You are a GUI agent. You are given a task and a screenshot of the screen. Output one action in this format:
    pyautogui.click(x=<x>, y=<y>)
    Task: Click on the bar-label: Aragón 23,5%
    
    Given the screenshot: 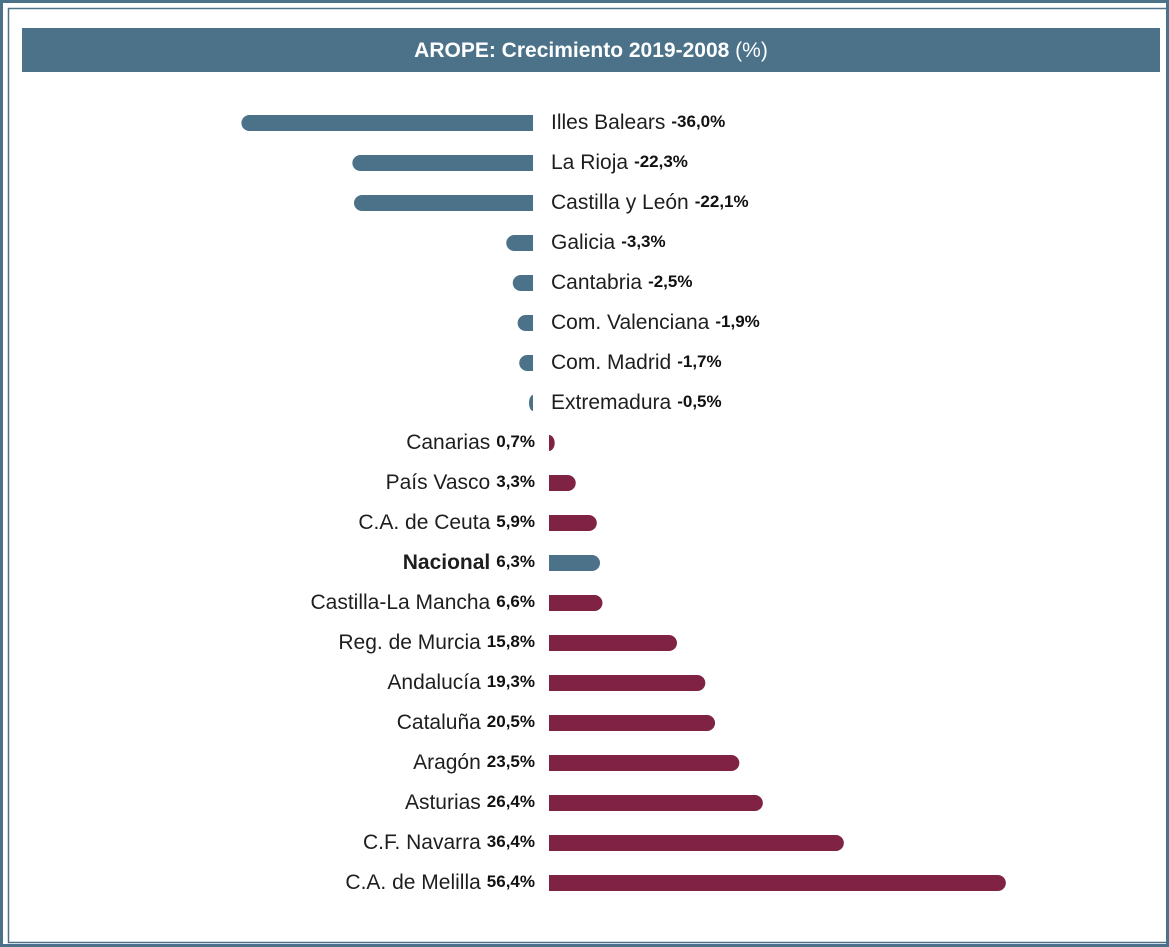 What is the action you would take?
    pyautogui.click(x=474, y=762)
    